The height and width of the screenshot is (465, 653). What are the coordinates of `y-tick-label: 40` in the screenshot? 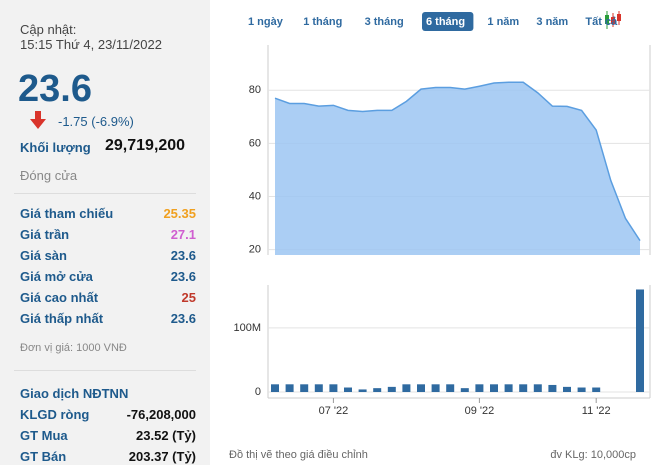 It's located at (255, 196).